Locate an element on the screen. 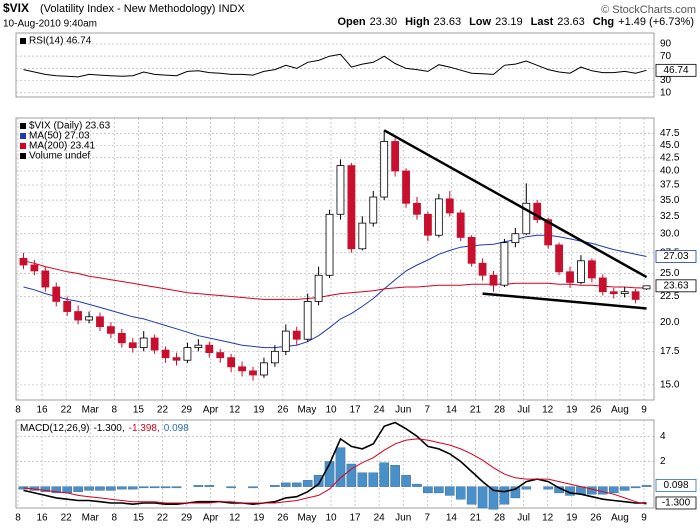 The height and width of the screenshot is (530, 700). x-tick-label: 22 is located at coordinates (163, 518).